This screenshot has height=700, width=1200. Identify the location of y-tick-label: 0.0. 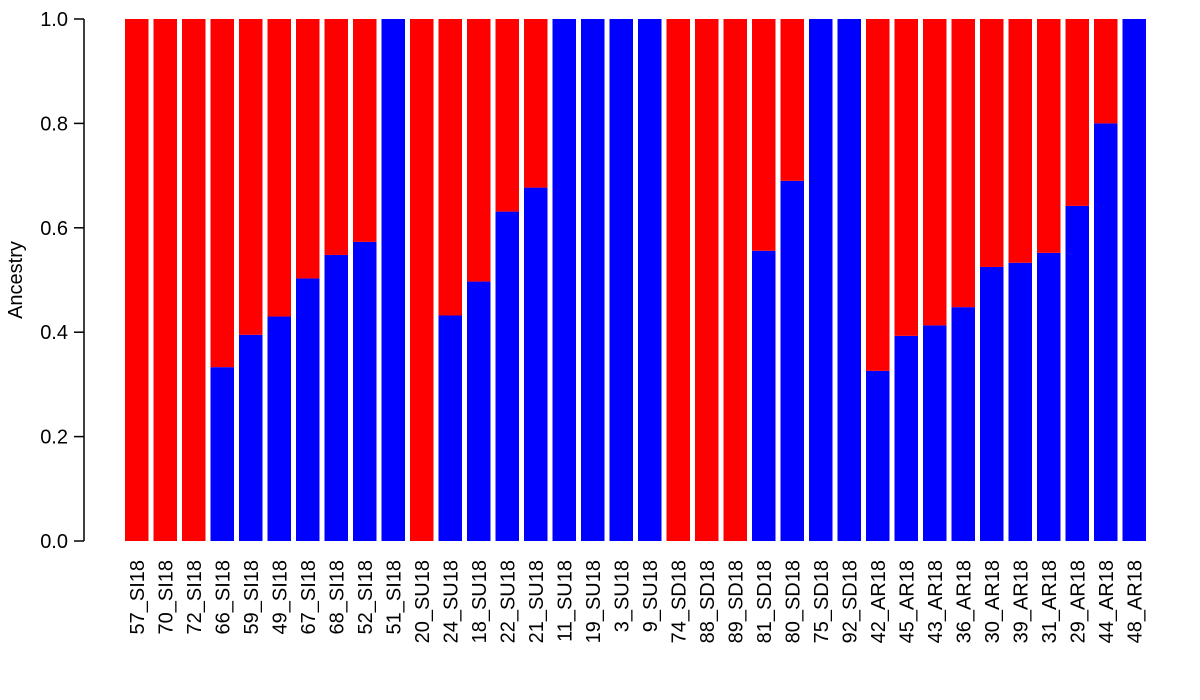
(54, 542).